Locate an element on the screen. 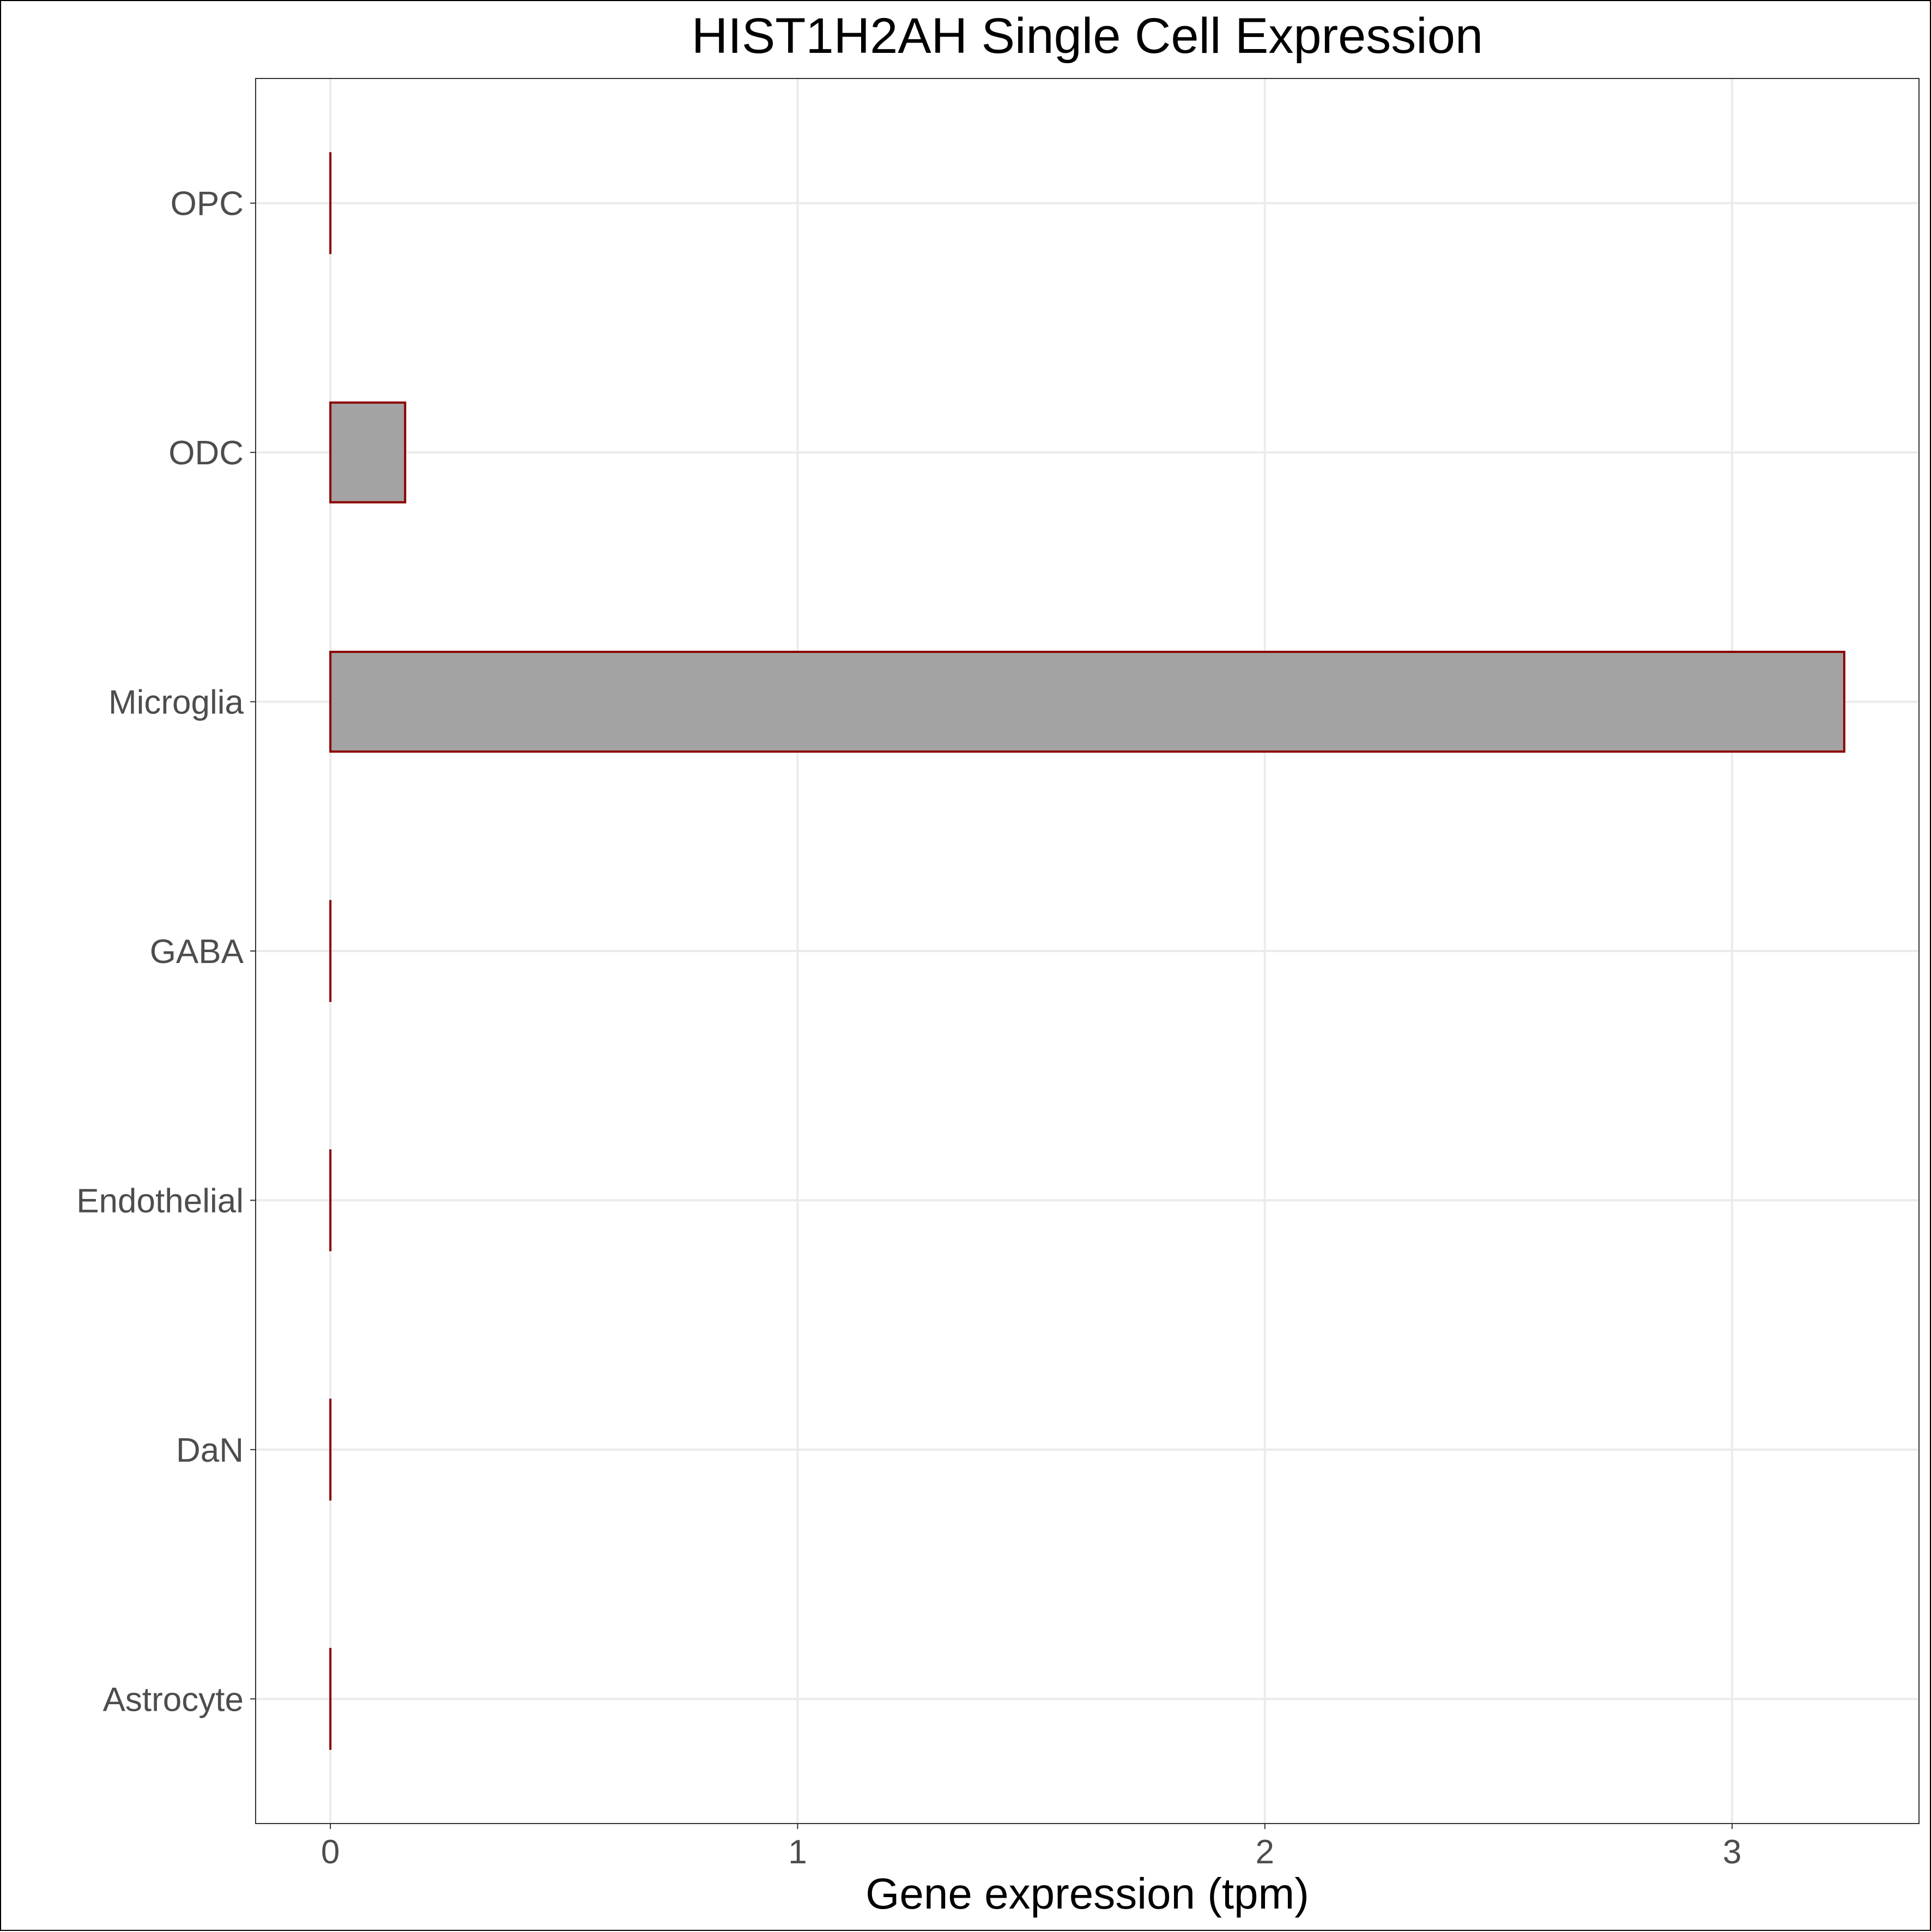  x-tick-label: 0 is located at coordinates (331, 1852).